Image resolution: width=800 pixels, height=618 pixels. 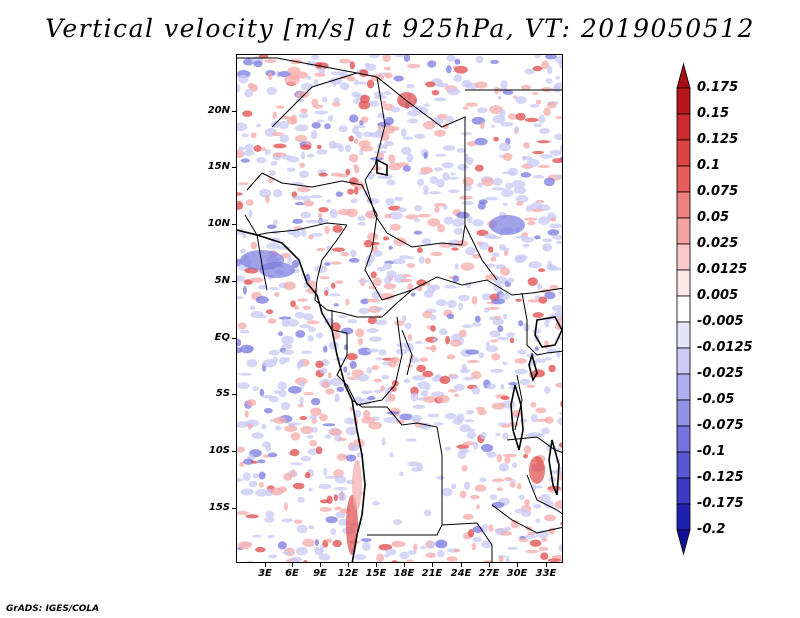 I want to click on lat-label-10s: 10S, so click(x=219, y=450).